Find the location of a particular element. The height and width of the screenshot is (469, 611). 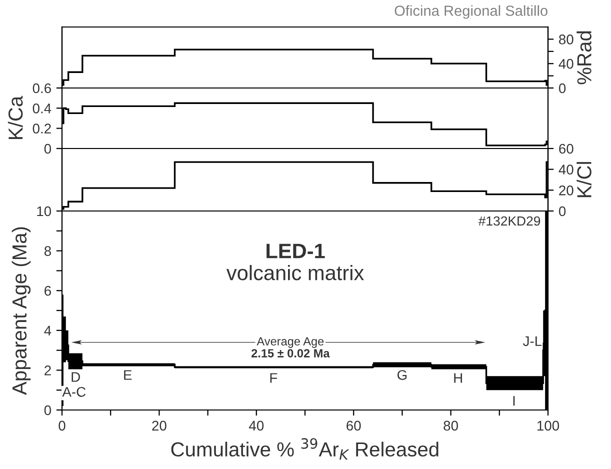

annotation: A-C is located at coordinates (74, 391).